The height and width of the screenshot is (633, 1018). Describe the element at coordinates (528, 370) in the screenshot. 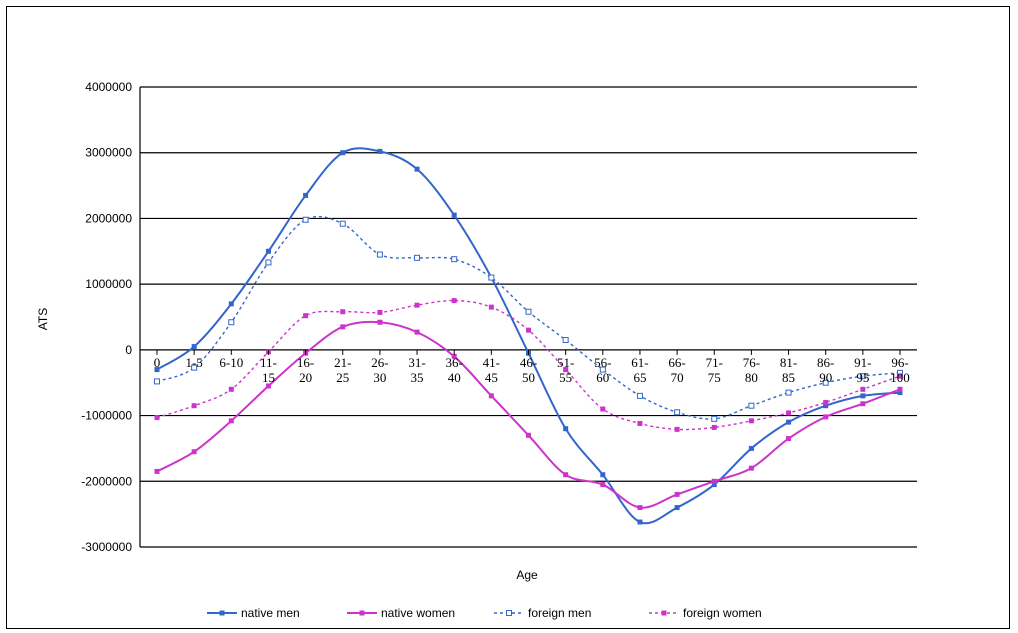

I see `x-tick-label: 46-50` at that location.